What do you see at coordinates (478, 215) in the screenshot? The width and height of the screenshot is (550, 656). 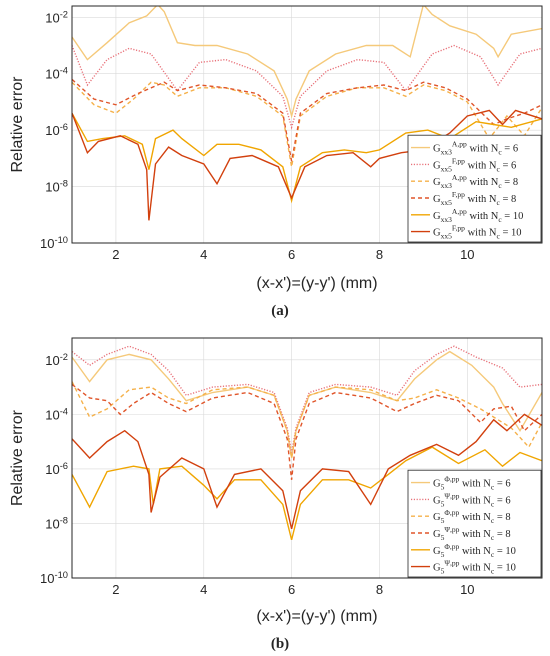 I see `legend-entry: Gxx3A,pp with Nc = 10` at bounding box center [478, 215].